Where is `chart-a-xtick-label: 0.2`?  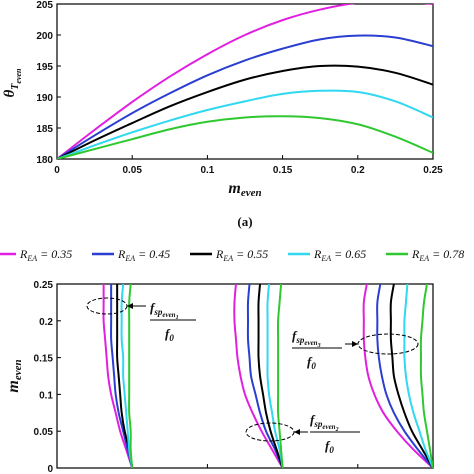 chart-a-xtick-label: 0.2 is located at coordinates (358, 170).